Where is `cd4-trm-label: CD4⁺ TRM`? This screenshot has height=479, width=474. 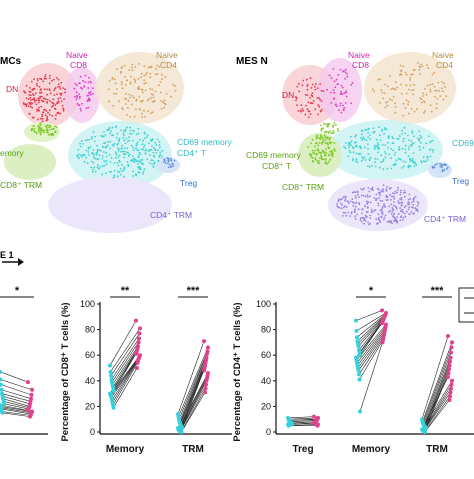
cd4-trm-label: CD4⁺ TRM is located at coordinates (171, 215).